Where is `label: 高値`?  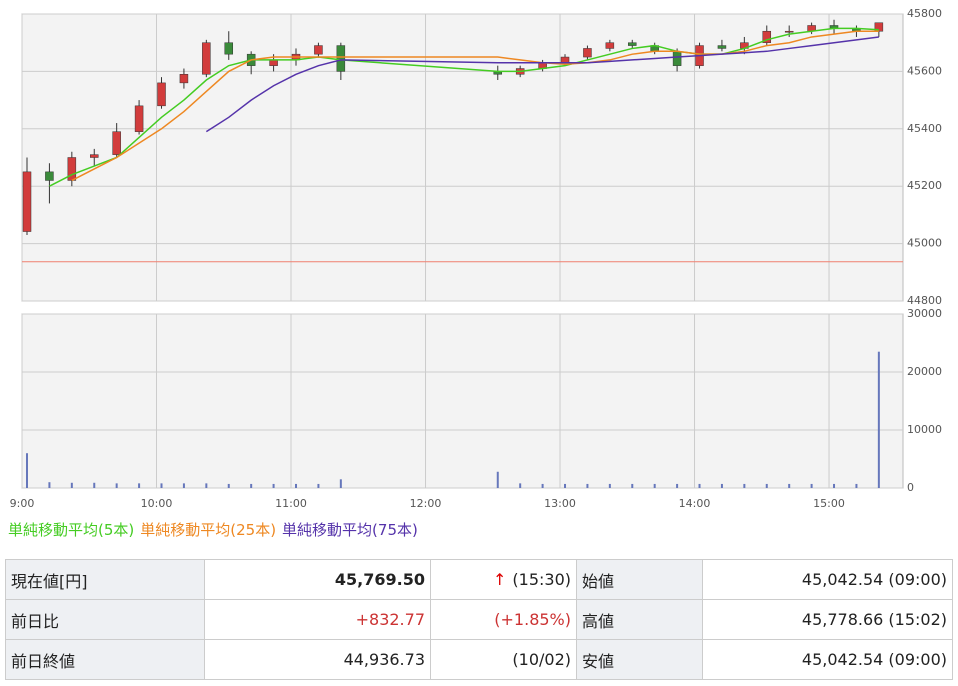 label: 高値 is located at coordinates (639, 619).